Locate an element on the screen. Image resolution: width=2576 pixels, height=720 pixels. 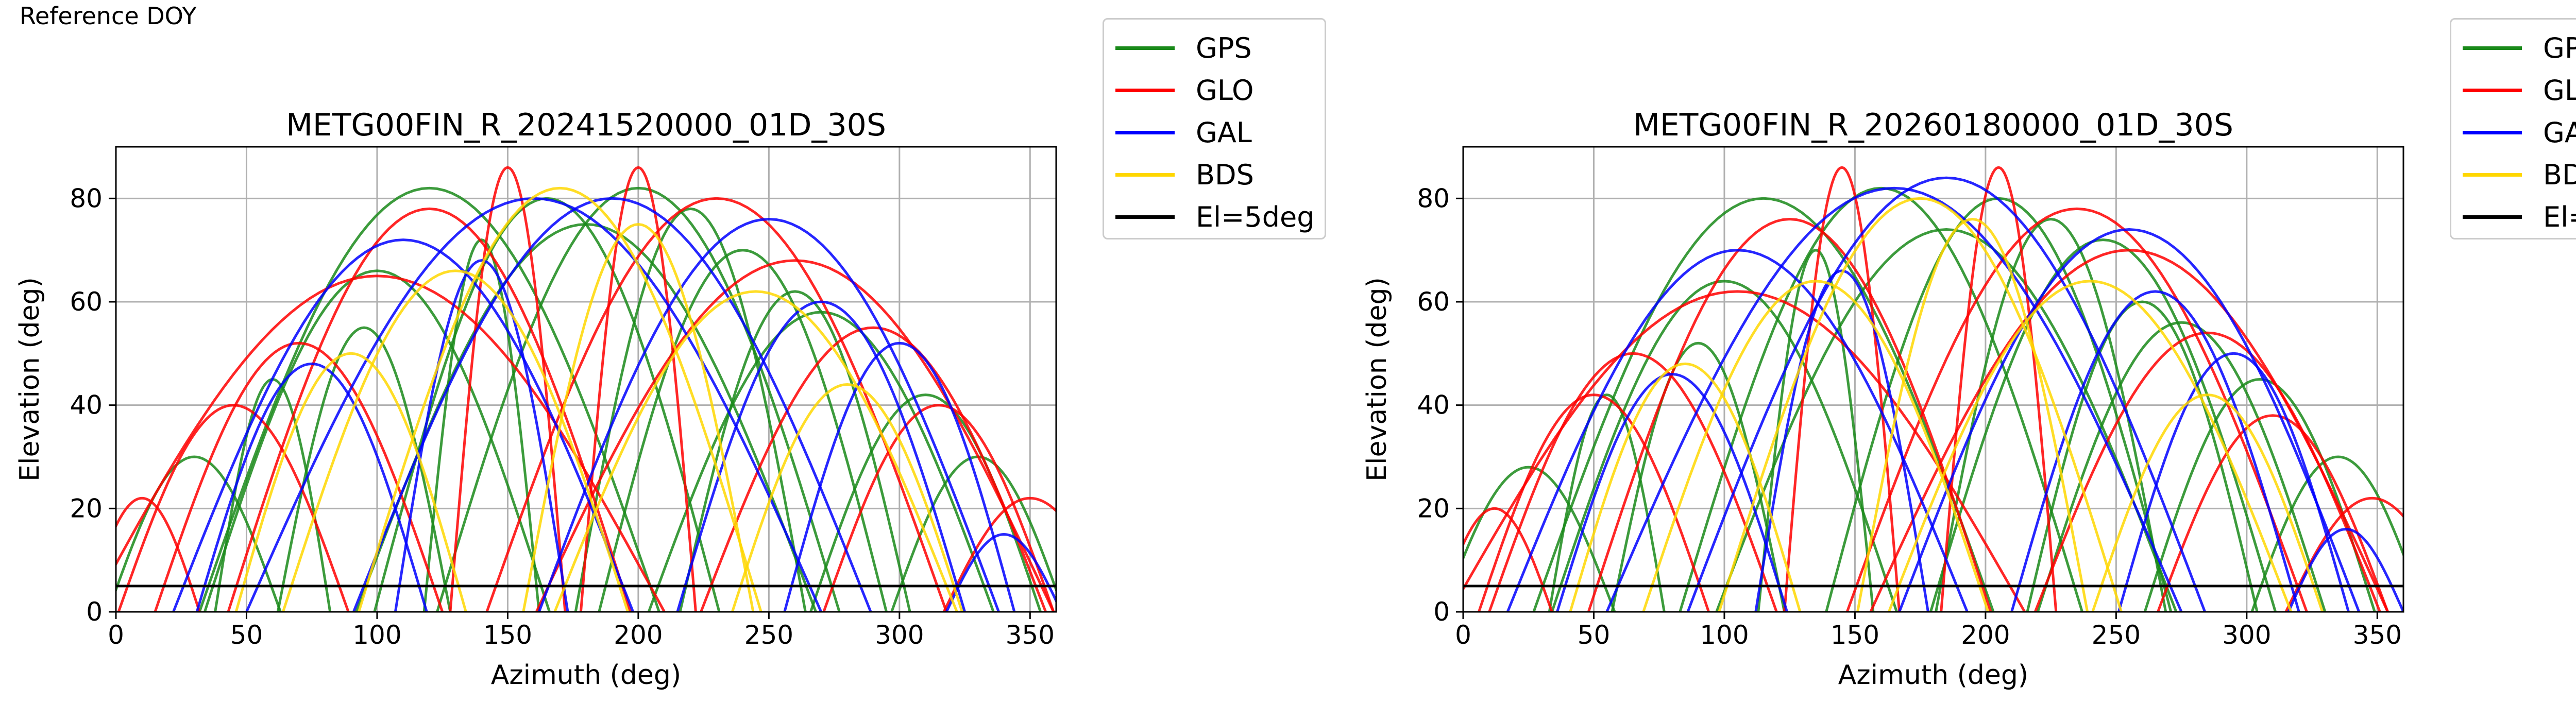
legend-entry-el-5deg: El=5deg is located at coordinates (2513, 217).